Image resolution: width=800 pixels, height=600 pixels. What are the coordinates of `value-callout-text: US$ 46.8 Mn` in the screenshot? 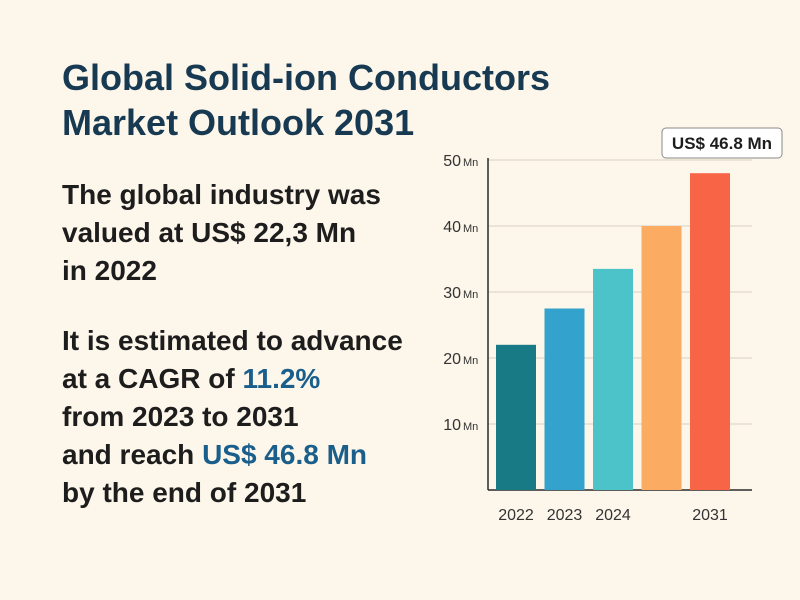 It's located at (722, 143).